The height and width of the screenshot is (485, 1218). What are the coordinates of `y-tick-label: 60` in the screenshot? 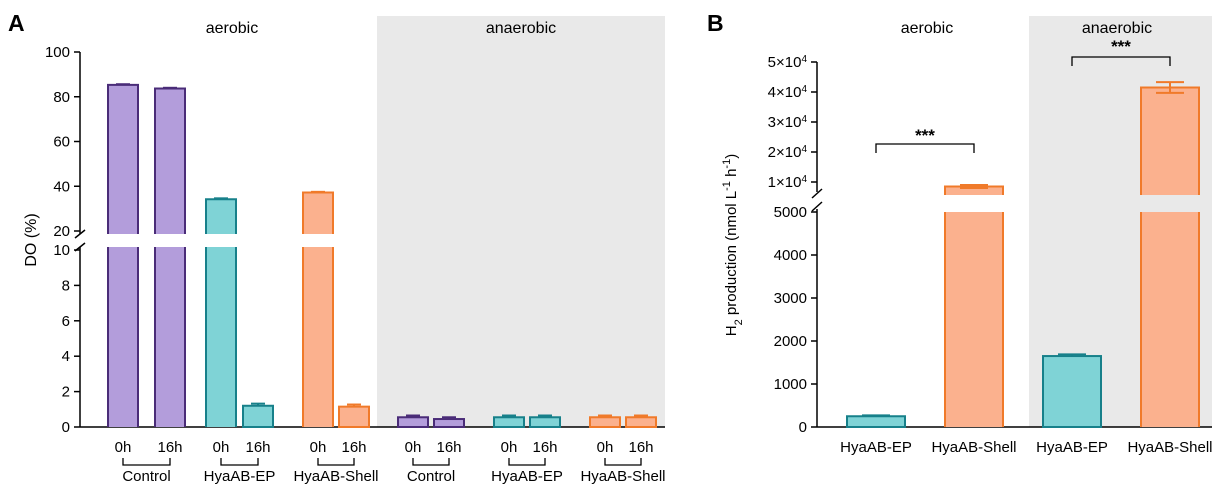 It's located at (61, 142).